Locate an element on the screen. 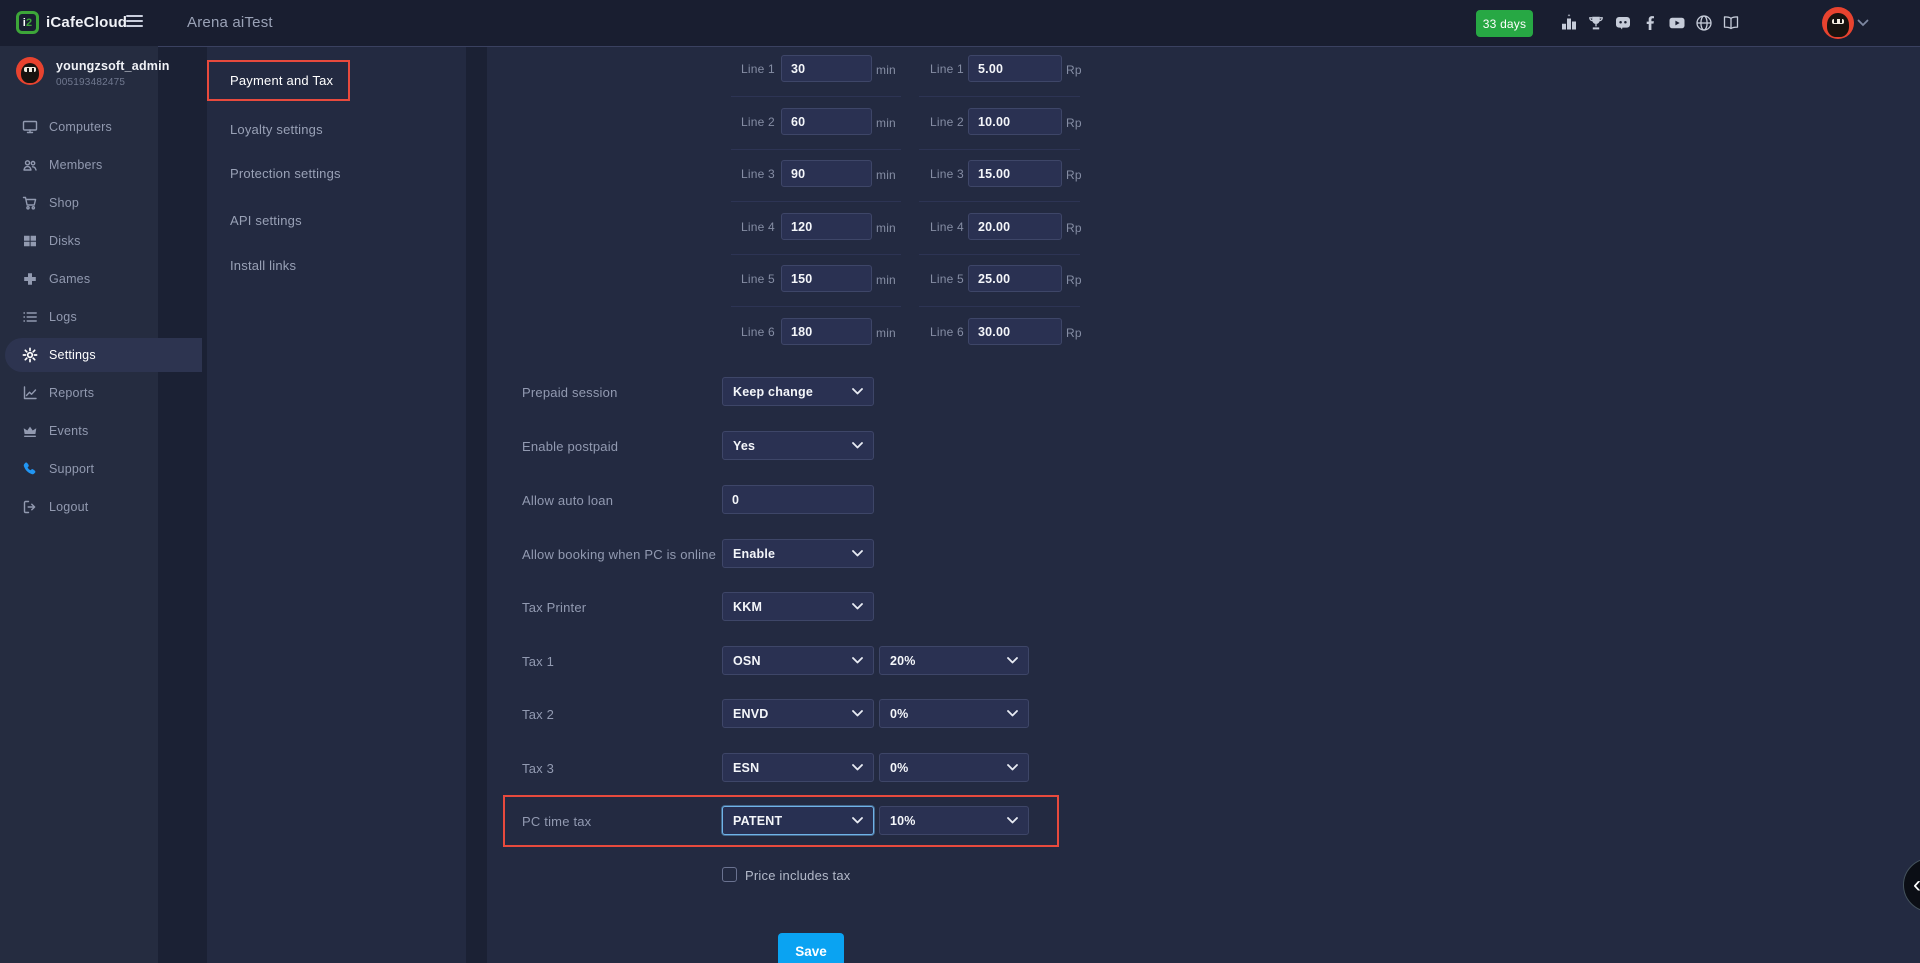 This screenshot has height=963, width=1920. allow-booking-when-pc-is-online-select: Enable is located at coordinates (798, 553).